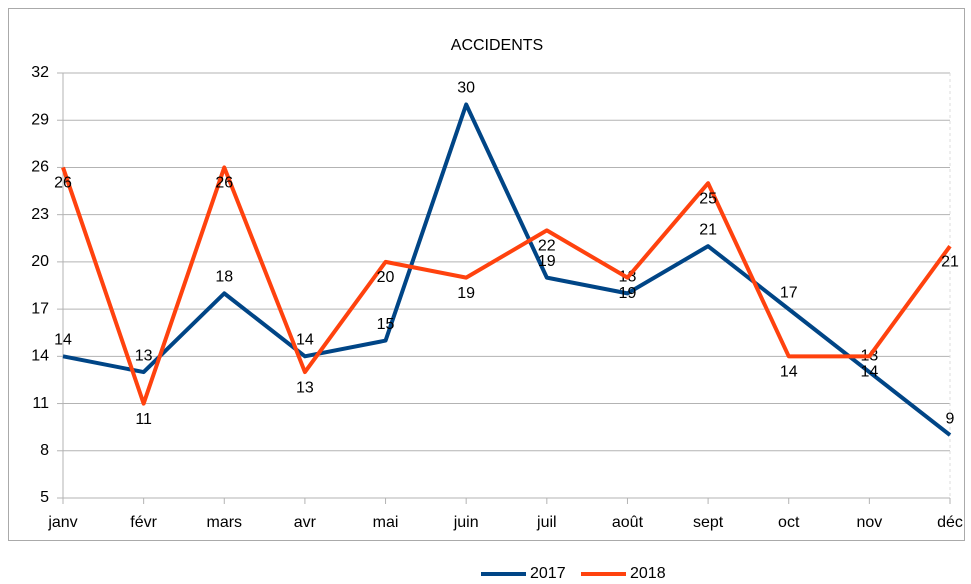 Image resolution: width=971 pixels, height=584 pixels. What do you see at coordinates (497, 45) in the screenshot?
I see `chart-title: ACCIDENTS` at bounding box center [497, 45].